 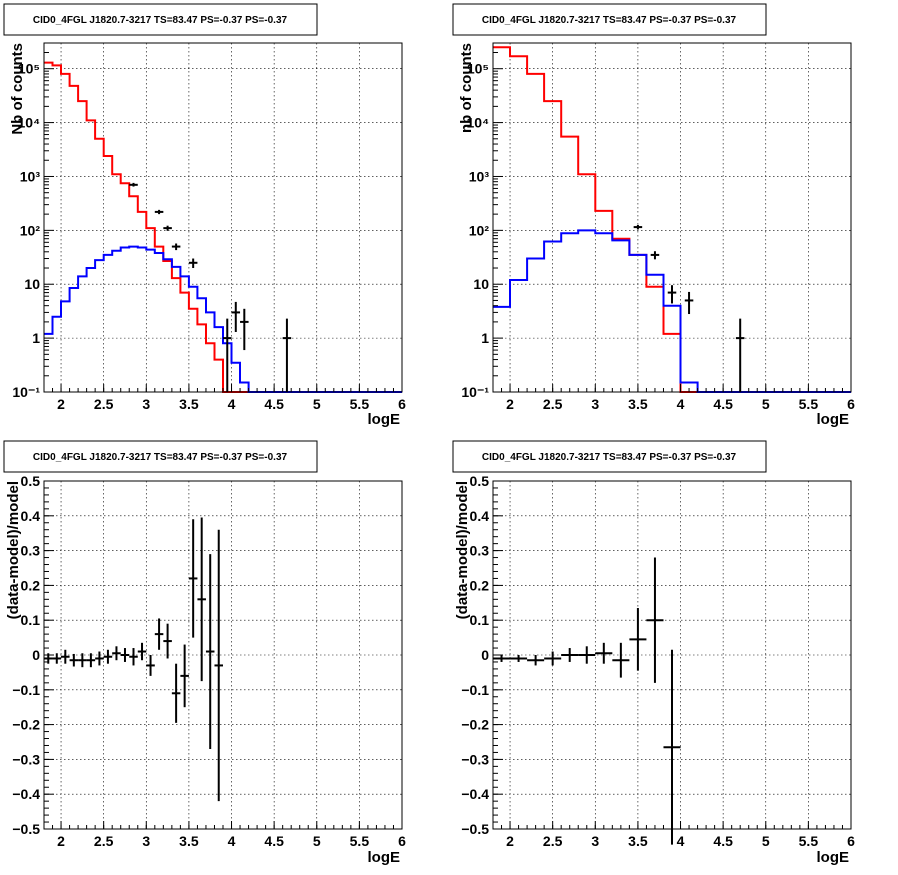 I want to click on series, so click(x=133, y=659).